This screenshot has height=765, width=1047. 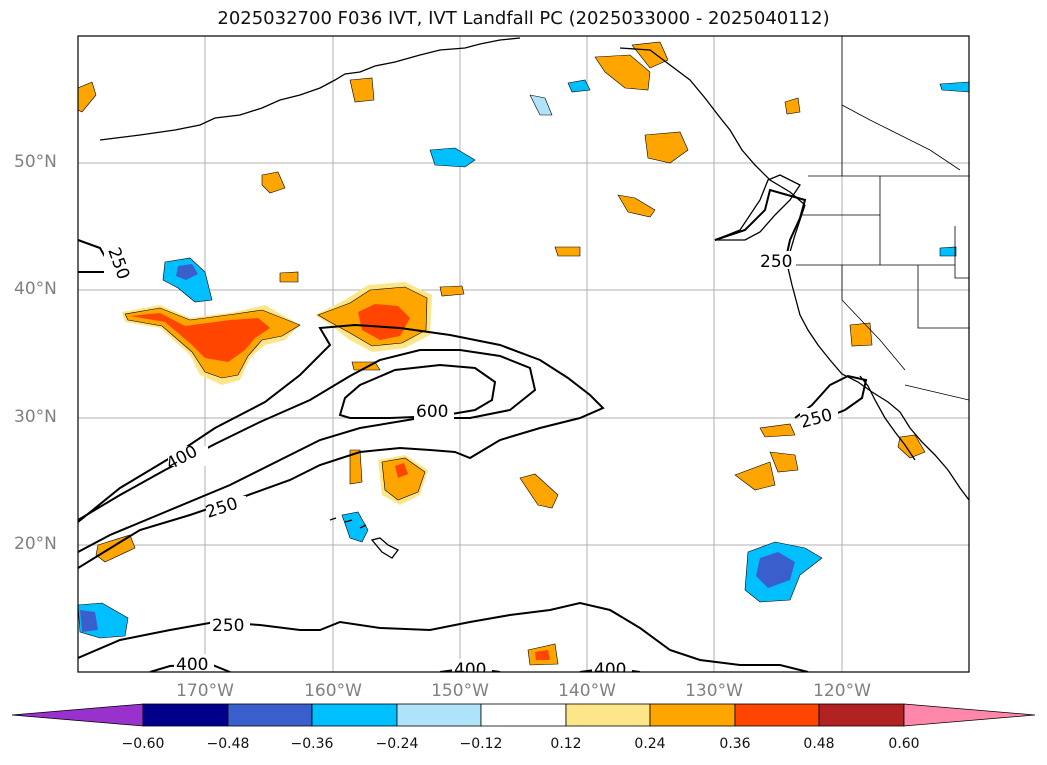 I want to click on lat-label: 50°N, so click(x=35, y=162).